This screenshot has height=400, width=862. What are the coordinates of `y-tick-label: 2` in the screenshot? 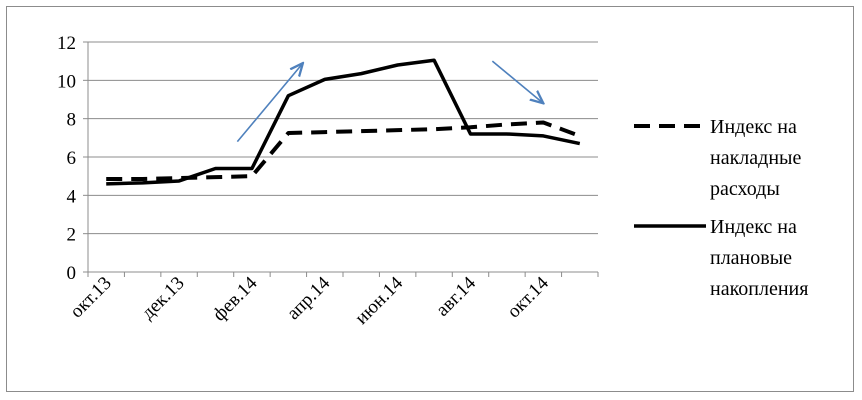 It's located at (72, 235).